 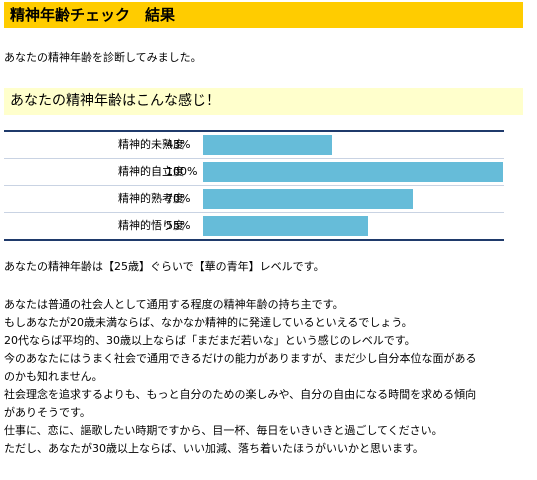 What do you see at coordinates (115, 101) in the screenshot?
I see `section-title: あなたの精神年齢はこんな感じ！` at bounding box center [115, 101].